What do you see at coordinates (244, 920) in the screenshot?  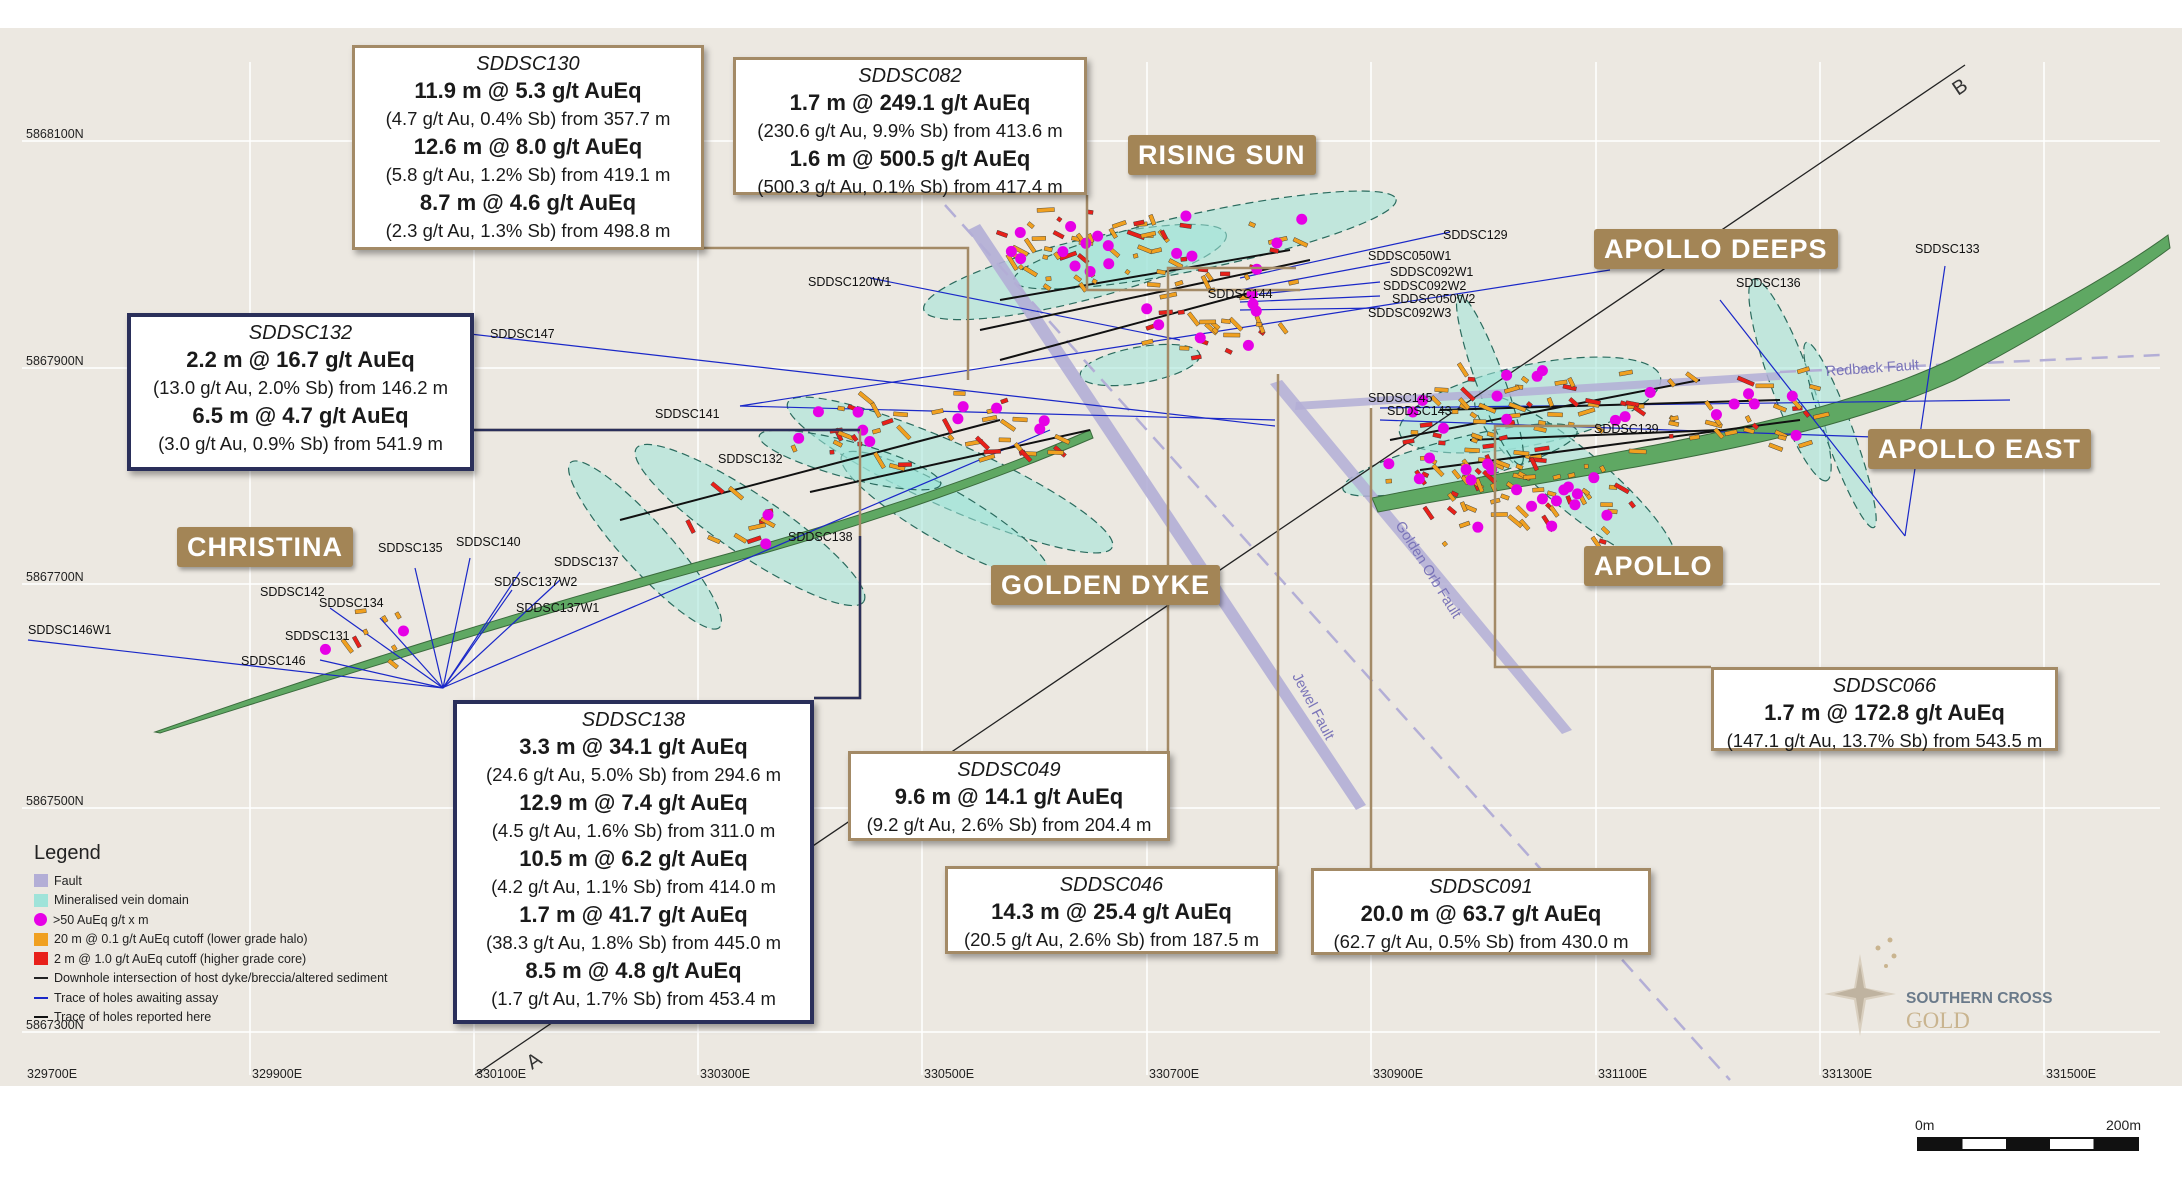 I see `legend-item-dot: >50 AuEq g/t x m` at bounding box center [244, 920].